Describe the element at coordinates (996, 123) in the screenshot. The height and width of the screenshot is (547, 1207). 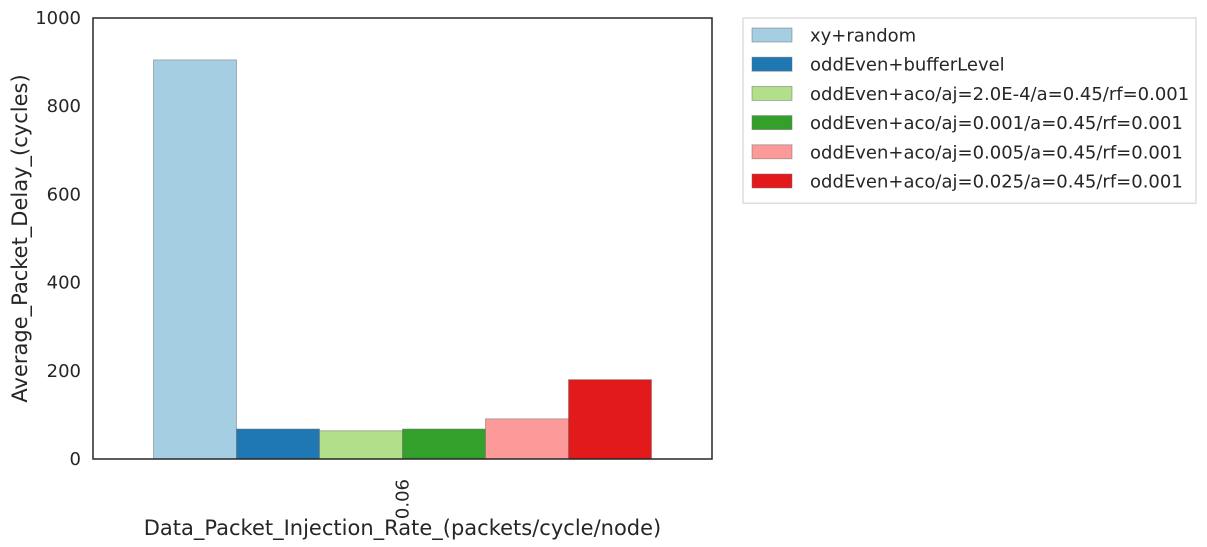
I see `legend-label: oddEven+aco/aj=0.001/a=0.45/rf=0.001` at that location.